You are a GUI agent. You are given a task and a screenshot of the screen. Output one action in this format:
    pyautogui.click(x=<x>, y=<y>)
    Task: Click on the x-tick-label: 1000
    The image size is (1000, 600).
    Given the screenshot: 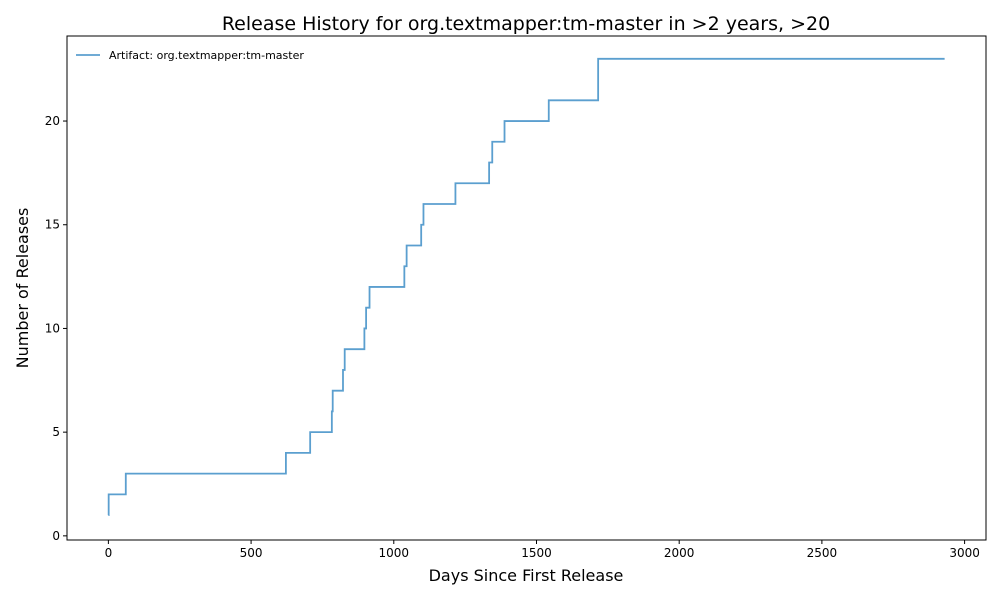 What is the action you would take?
    pyautogui.click(x=394, y=553)
    